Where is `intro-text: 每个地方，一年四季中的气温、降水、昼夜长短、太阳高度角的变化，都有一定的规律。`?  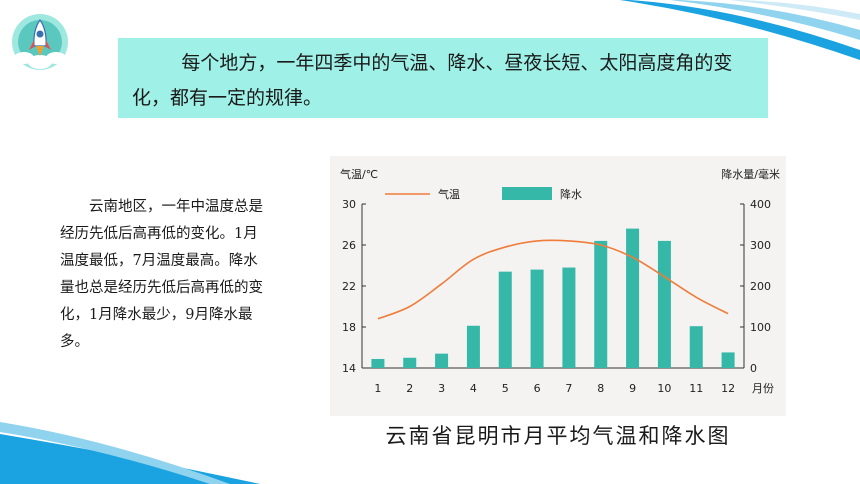 intro-text: 每个地方，一年四季中的气温、降水、昼夜长短、太阳高度角的变化，都有一定的规律。 is located at coordinates (432, 80).